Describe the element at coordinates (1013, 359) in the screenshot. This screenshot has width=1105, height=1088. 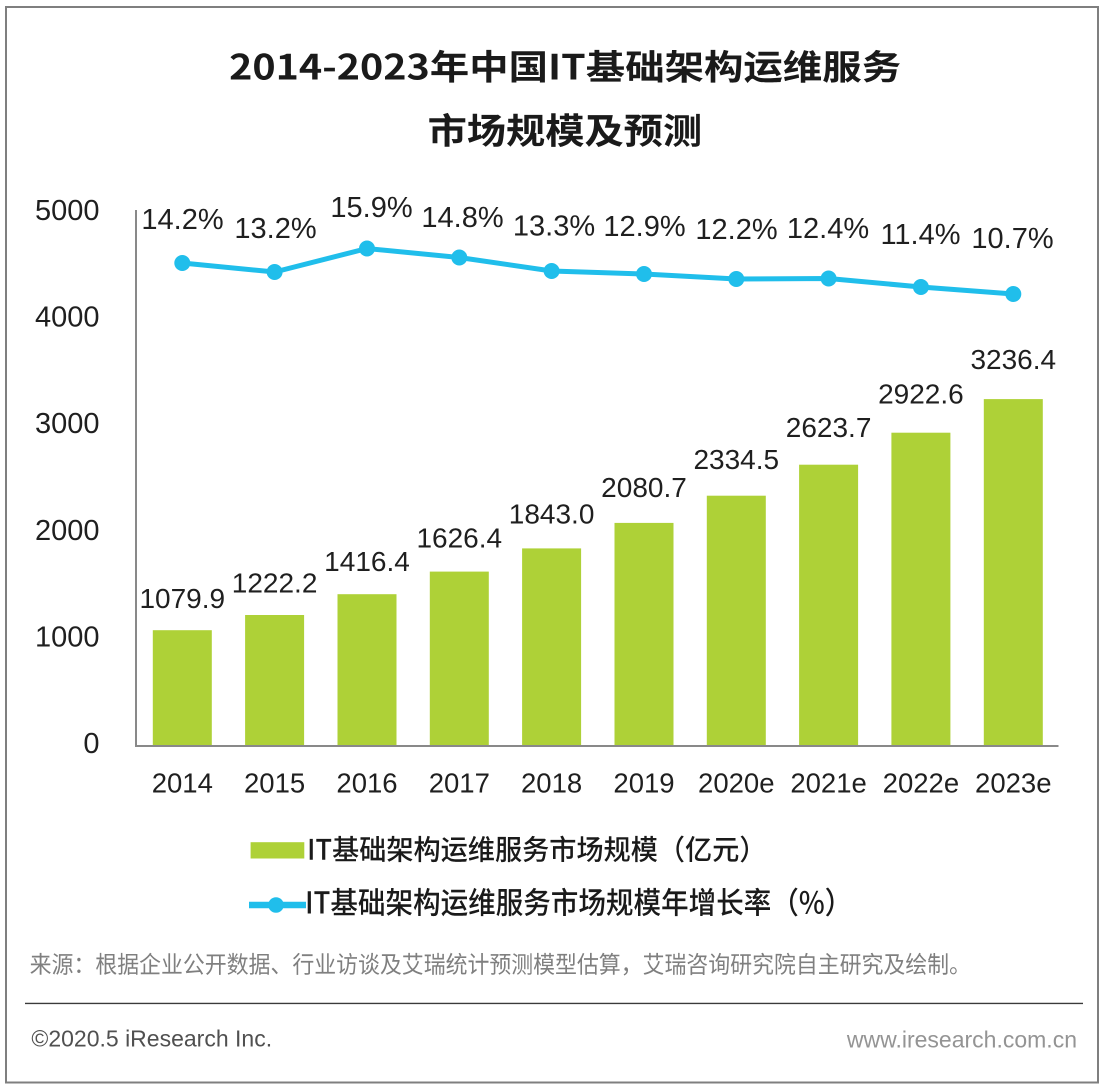
I see `svg-text: 3236.4` at that location.